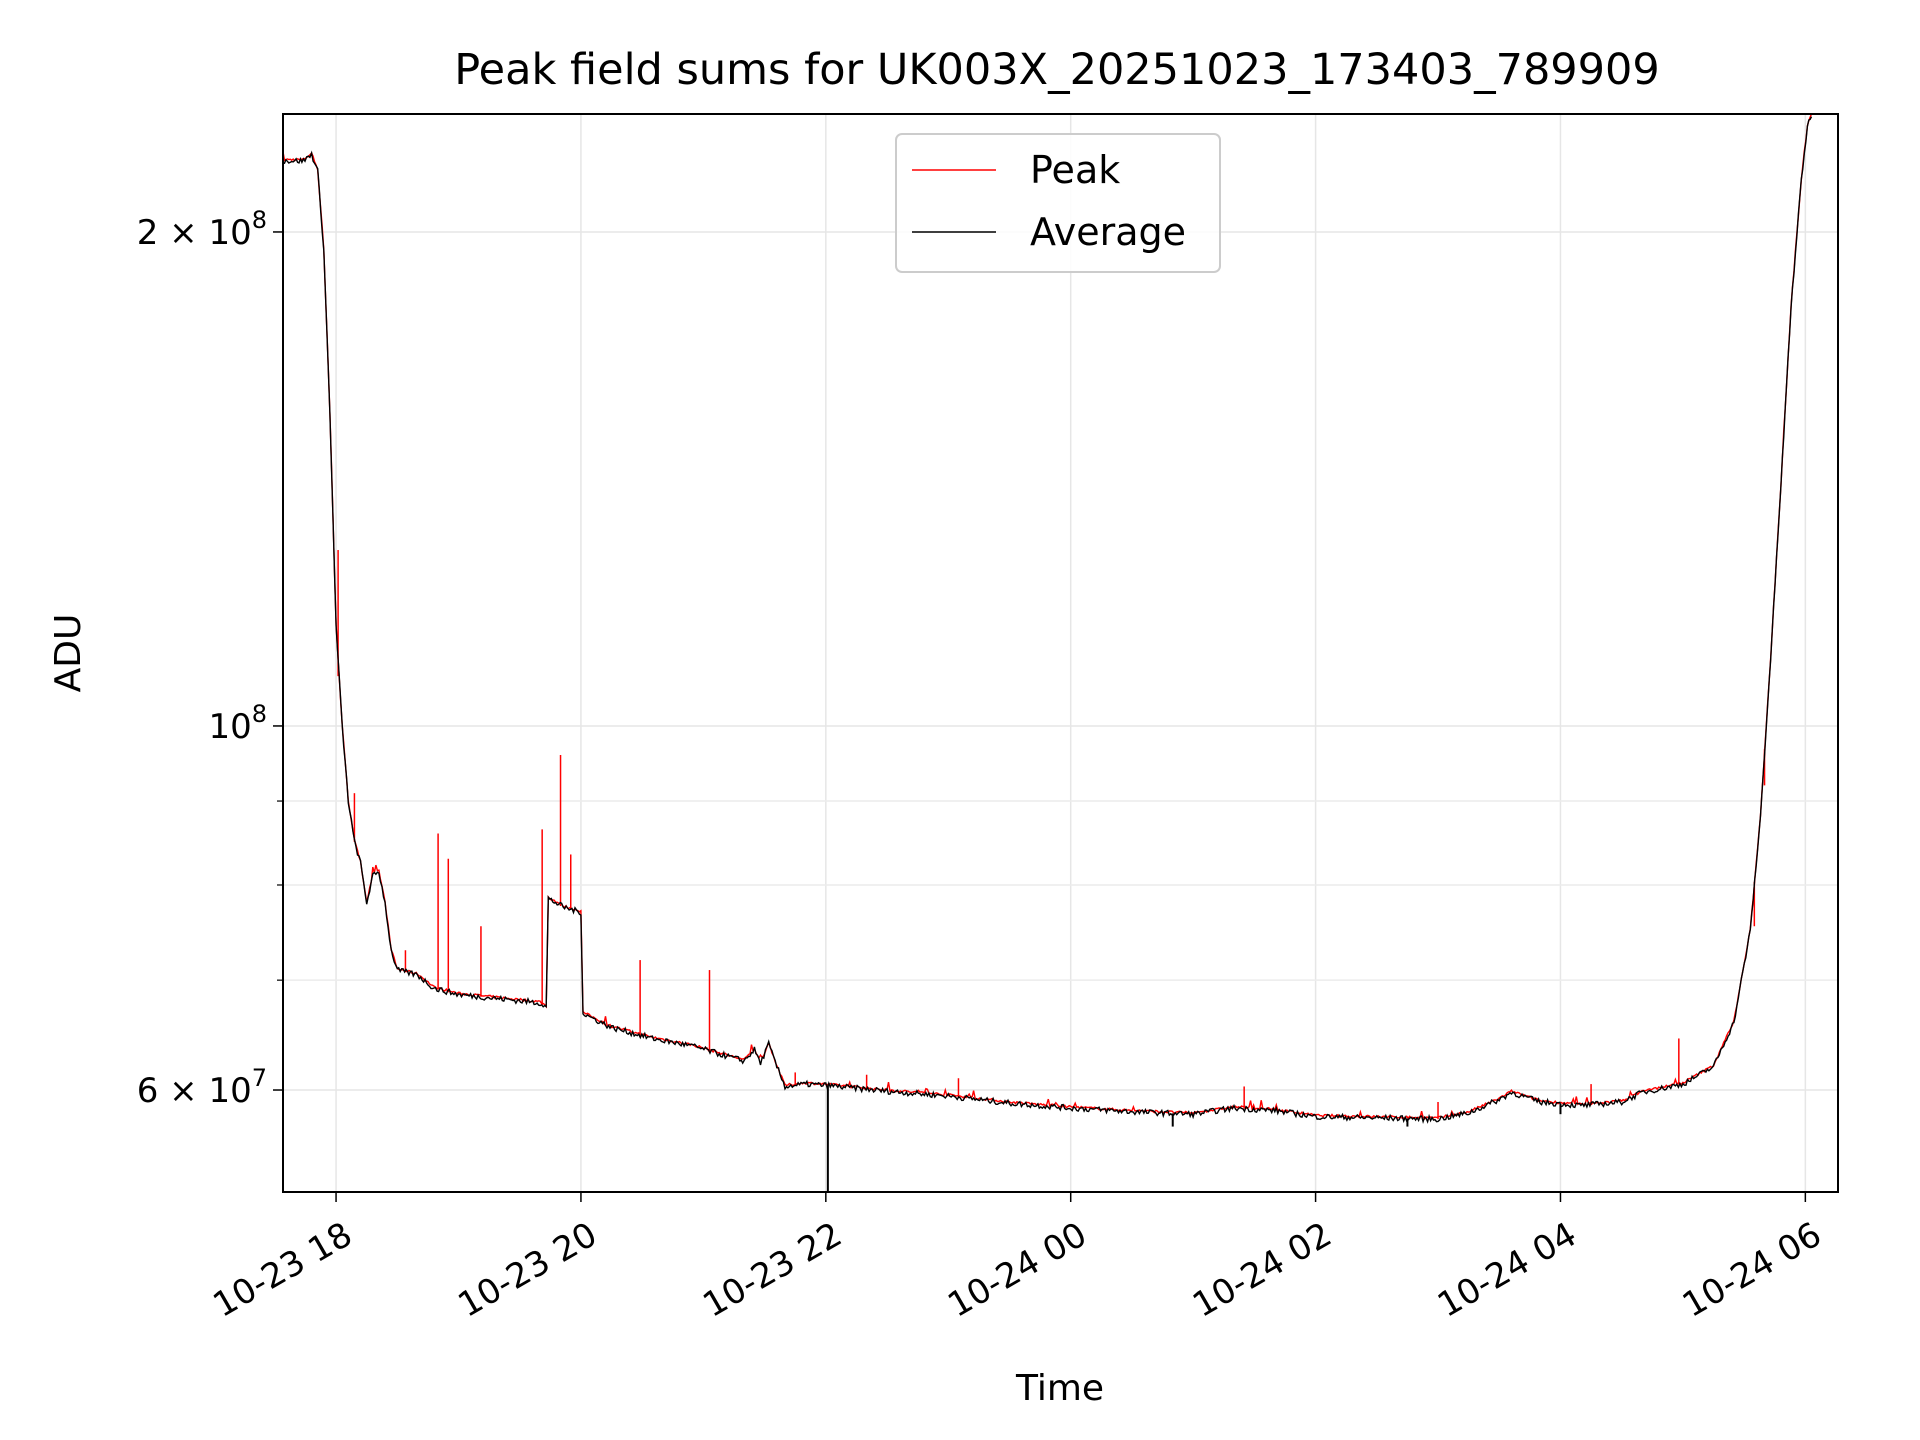 The height and width of the screenshot is (1440, 1920). What do you see at coordinates (237, 723) in the screenshot?
I see `y-tick-label: 108` at bounding box center [237, 723].